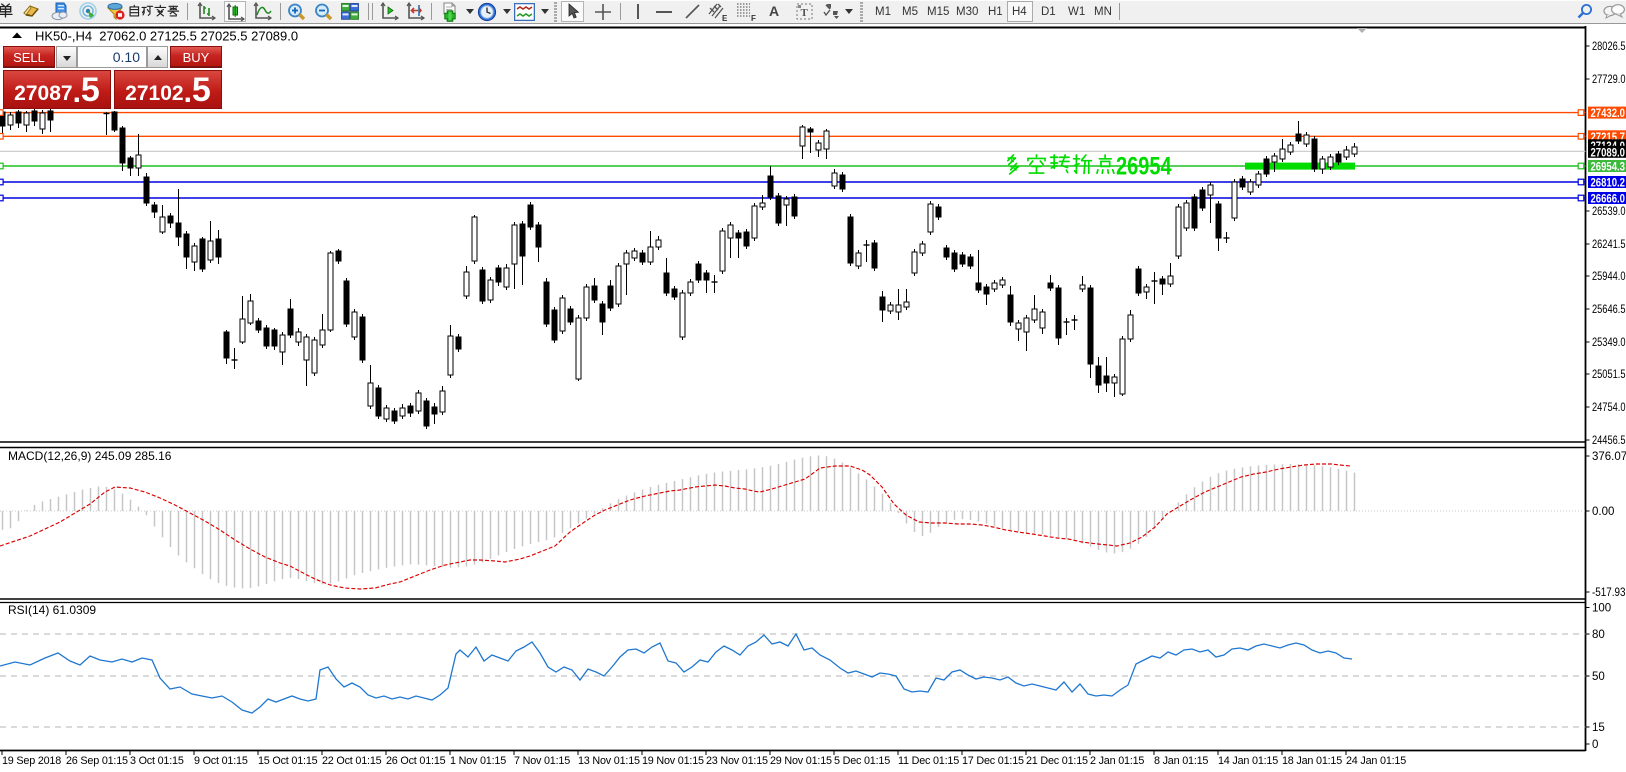 The width and height of the screenshot is (1626, 772). I want to click on svg-text: 21 Dec 01:15, so click(1057, 761).